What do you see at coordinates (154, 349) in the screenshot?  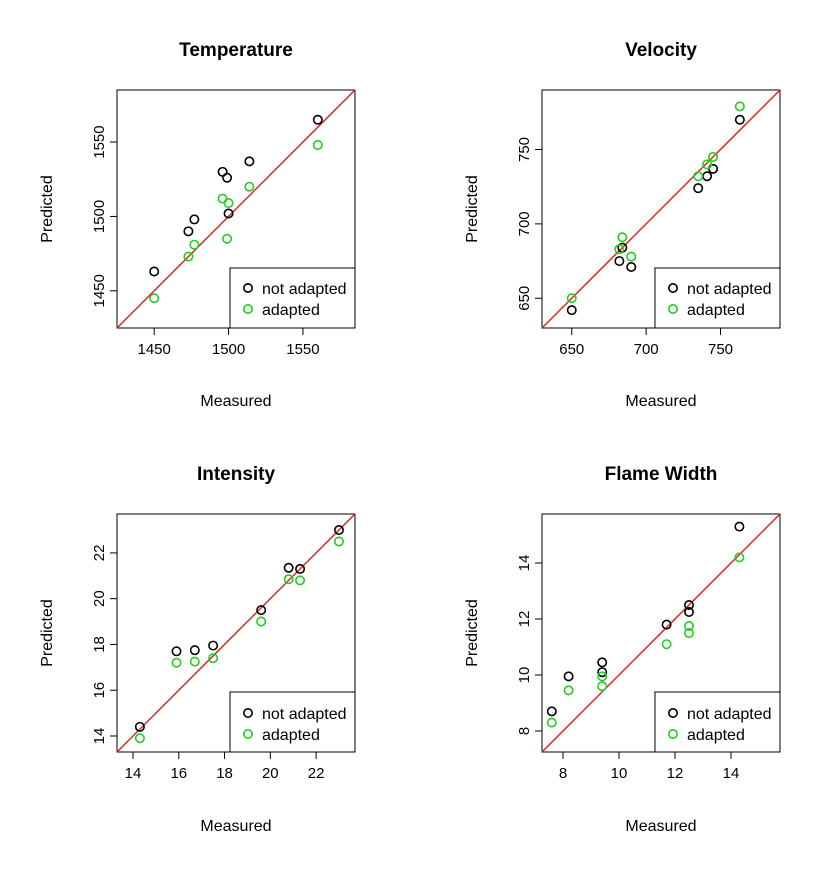 I see `x-tick-label: 1450` at bounding box center [154, 349].